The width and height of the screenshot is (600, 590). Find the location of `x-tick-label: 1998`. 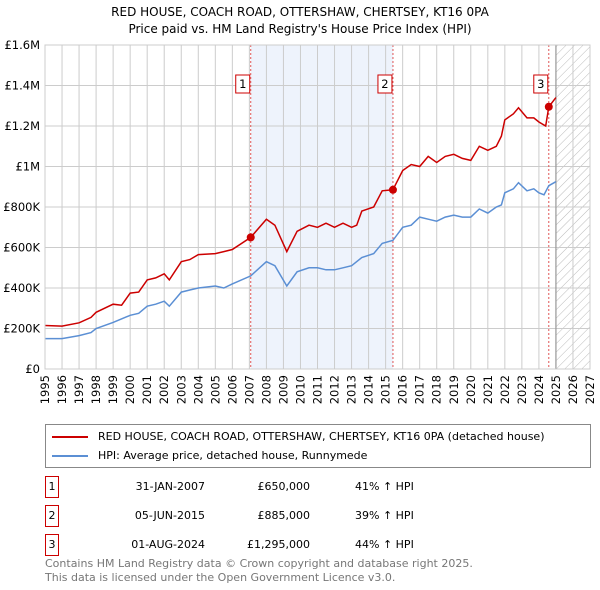

x-tick-label: 1998 is located at coordinates (96, 389).